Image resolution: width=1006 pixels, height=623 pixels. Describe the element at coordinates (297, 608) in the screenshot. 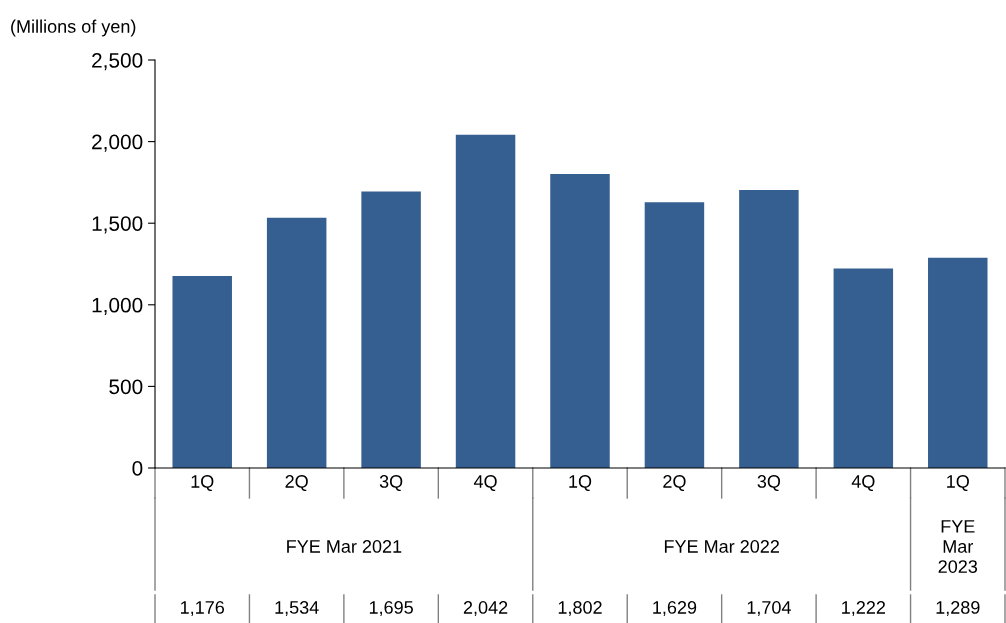

I see `data-label: 1,534` at that location.